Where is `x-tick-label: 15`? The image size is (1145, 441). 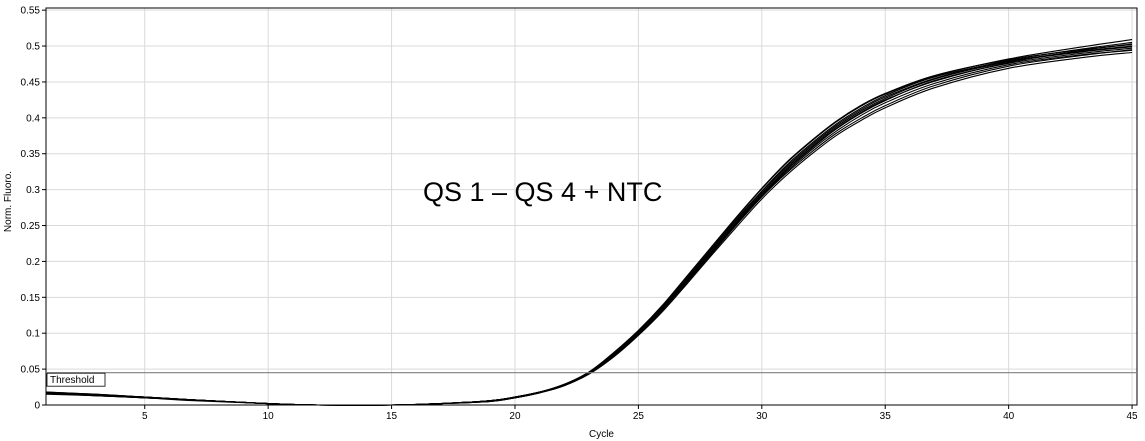
x-tick-label: 15 is located at coordinates (392, 416).